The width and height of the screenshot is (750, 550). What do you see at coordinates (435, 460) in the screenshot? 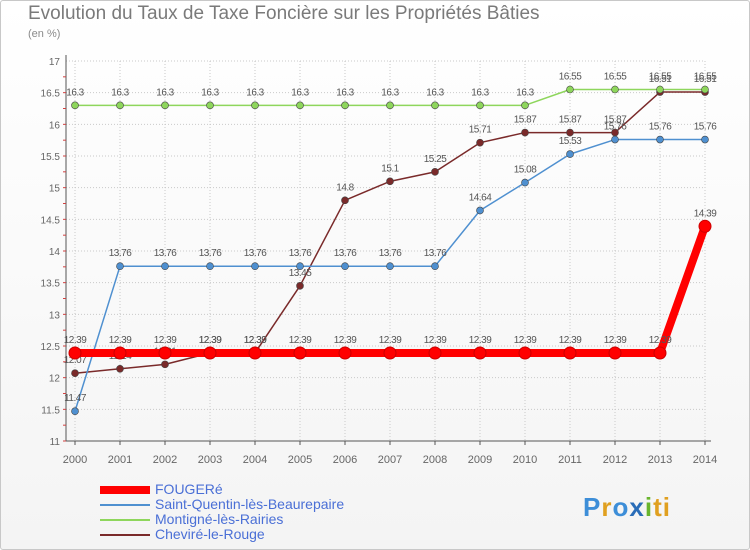
I see `x-tick-label: 2008` at bounding box center [435, 460].